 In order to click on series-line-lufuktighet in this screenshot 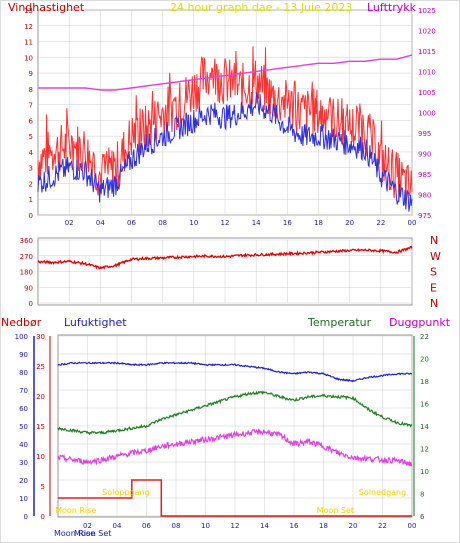, I will do `click(235, 372)`.